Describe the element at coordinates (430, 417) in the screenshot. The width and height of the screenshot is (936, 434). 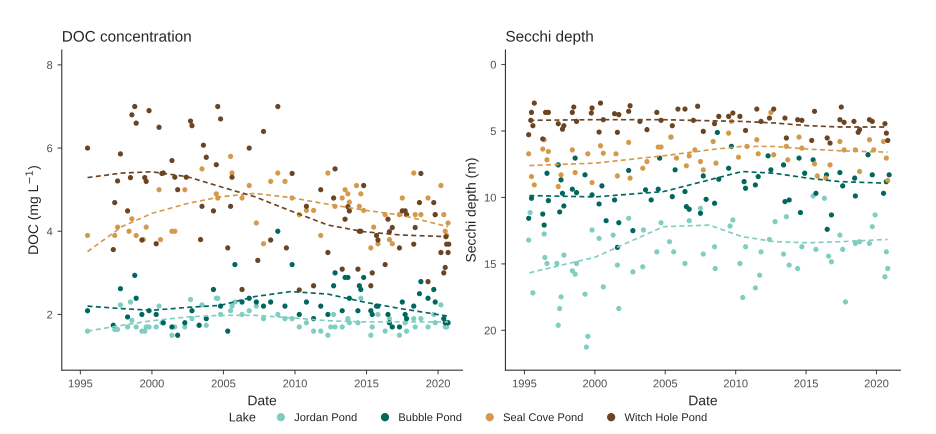
I see `legend-label: Bubble Pond` at that location.